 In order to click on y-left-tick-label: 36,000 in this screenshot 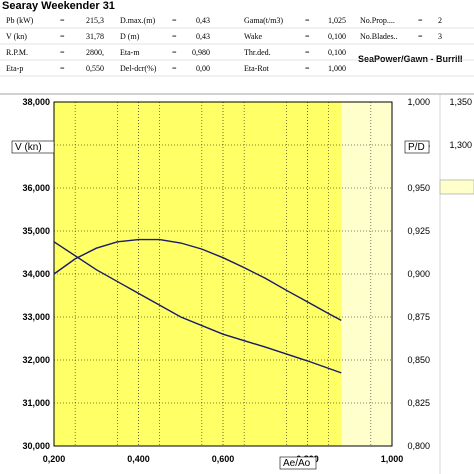, I will do `click(36, 188)`.